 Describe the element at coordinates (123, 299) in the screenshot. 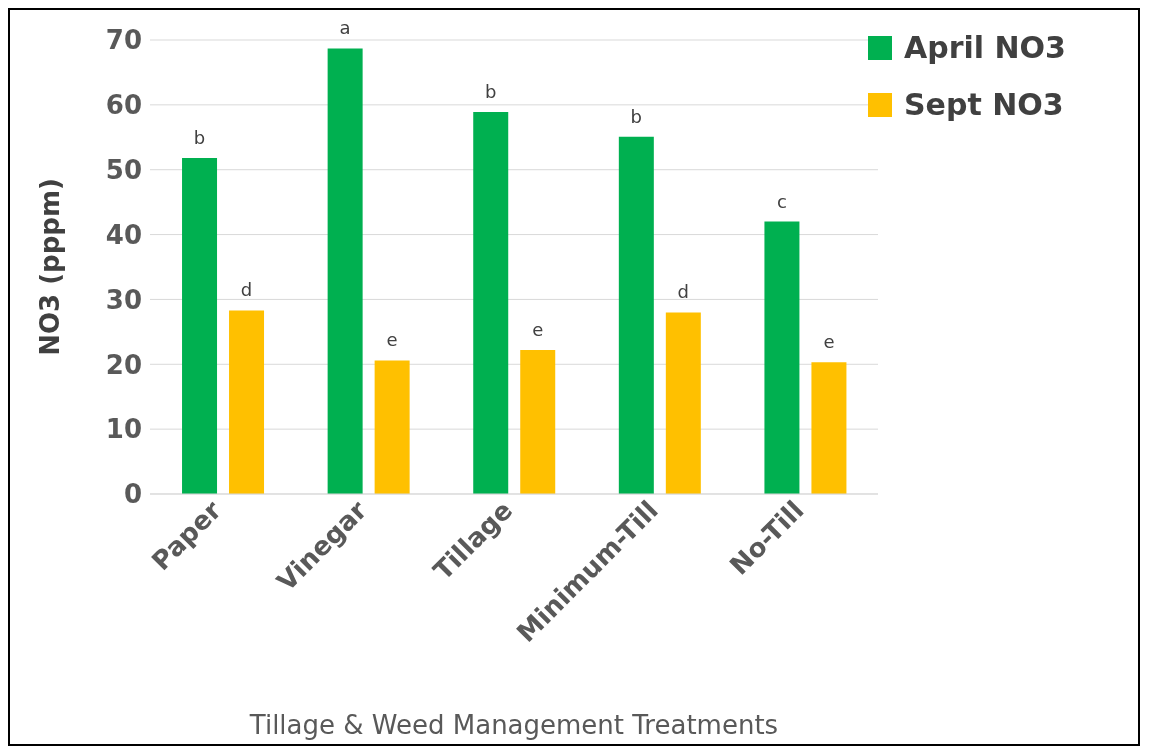

I see `y-tick-label: 30` at that location.